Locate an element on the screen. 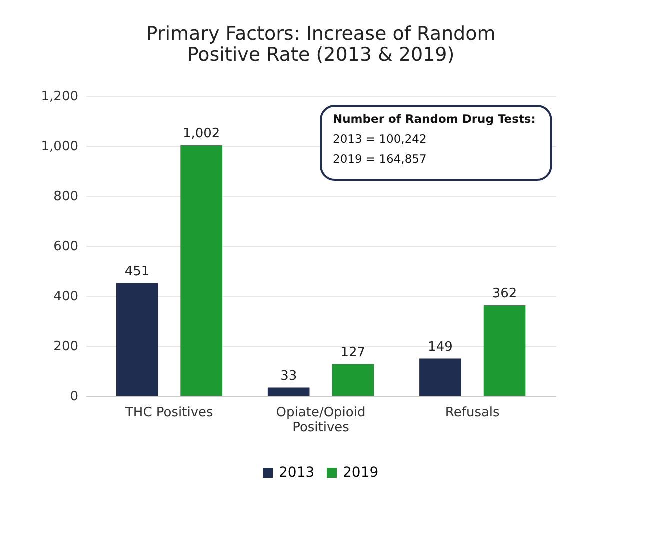  y-tick-label: 1,000 is located at coordinates (59, 147).